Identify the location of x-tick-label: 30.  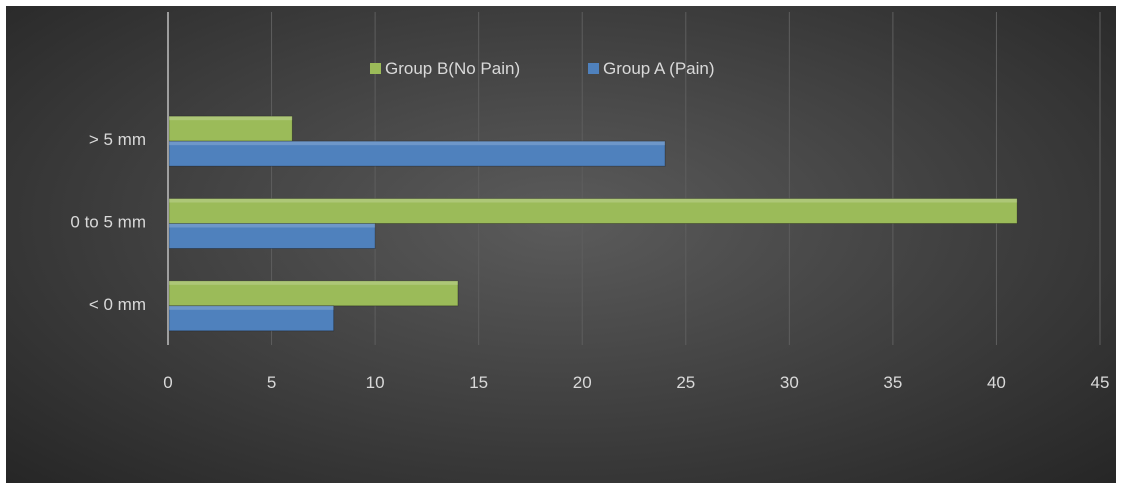
(789, 382).